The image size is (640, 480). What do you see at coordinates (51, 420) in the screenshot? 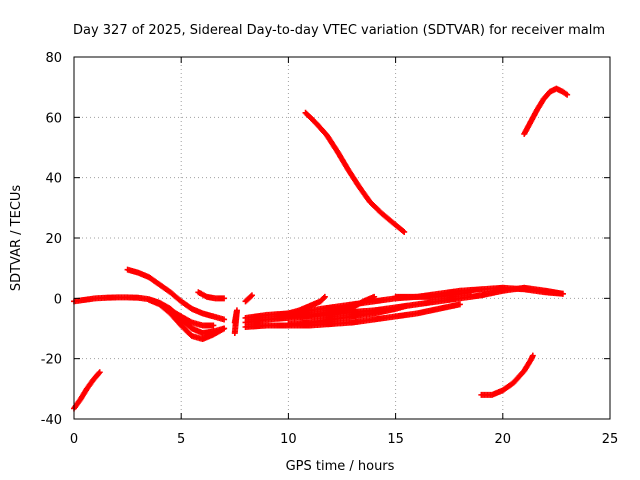
I see `y-tick-label: -40` at bounding box center [51, 420].